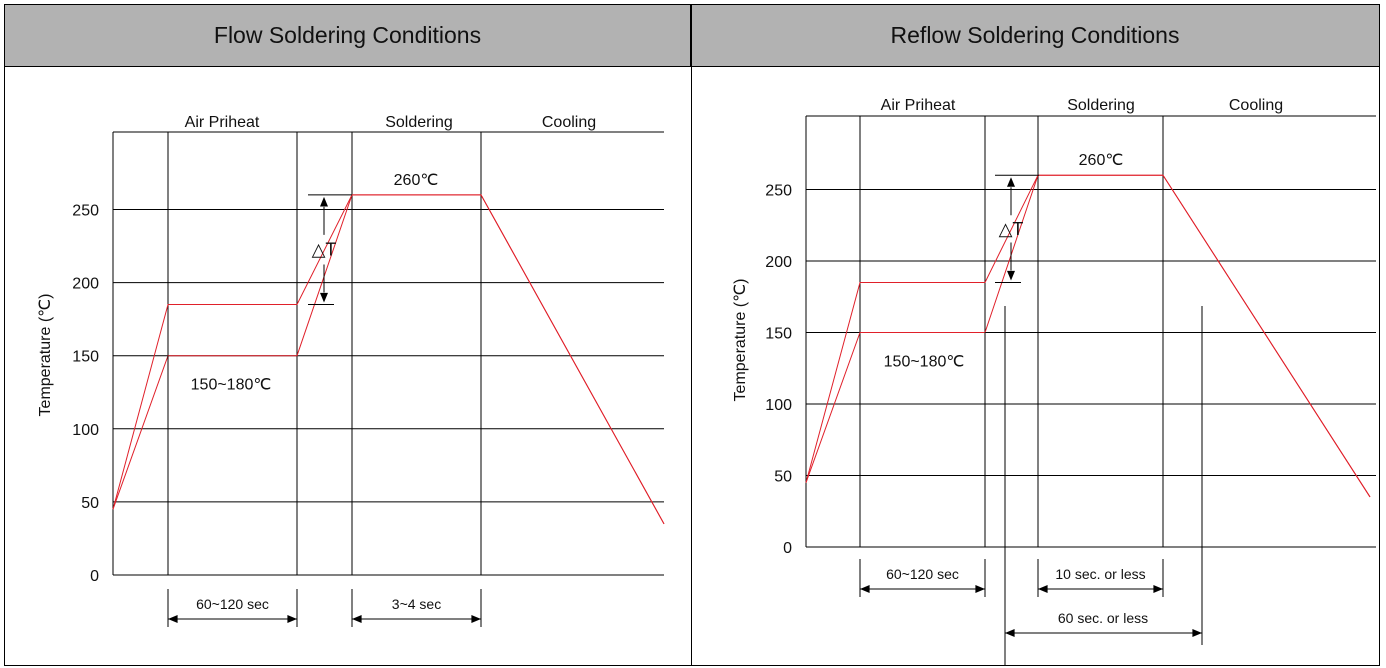  I want to click on chart-flow-dim-solder-label: 3~4 sec, so click(416, 604).